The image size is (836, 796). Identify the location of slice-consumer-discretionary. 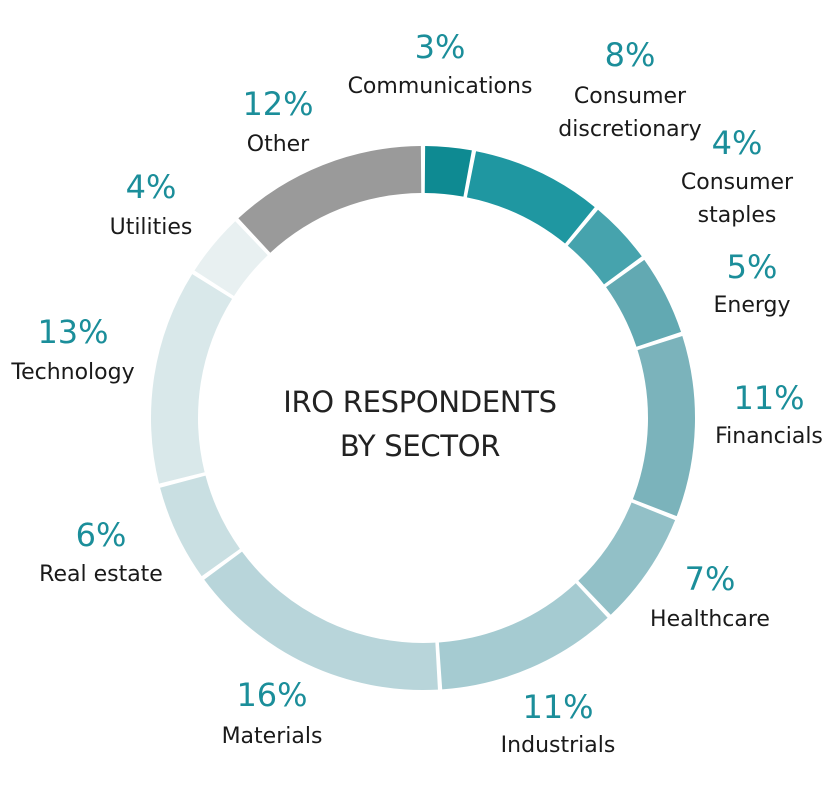
(530, 197).